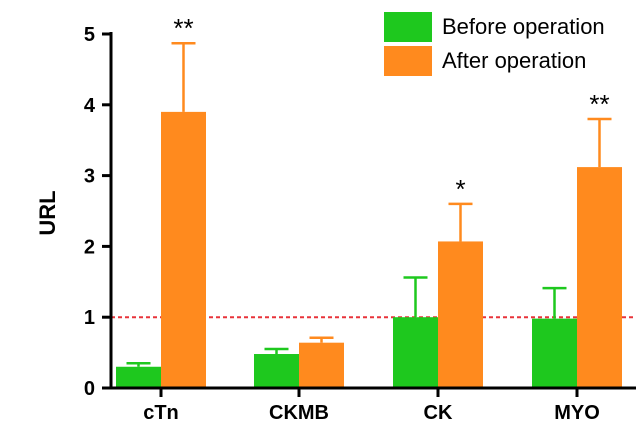  I want to click on y-tick-label: 0, so click(89, 389).